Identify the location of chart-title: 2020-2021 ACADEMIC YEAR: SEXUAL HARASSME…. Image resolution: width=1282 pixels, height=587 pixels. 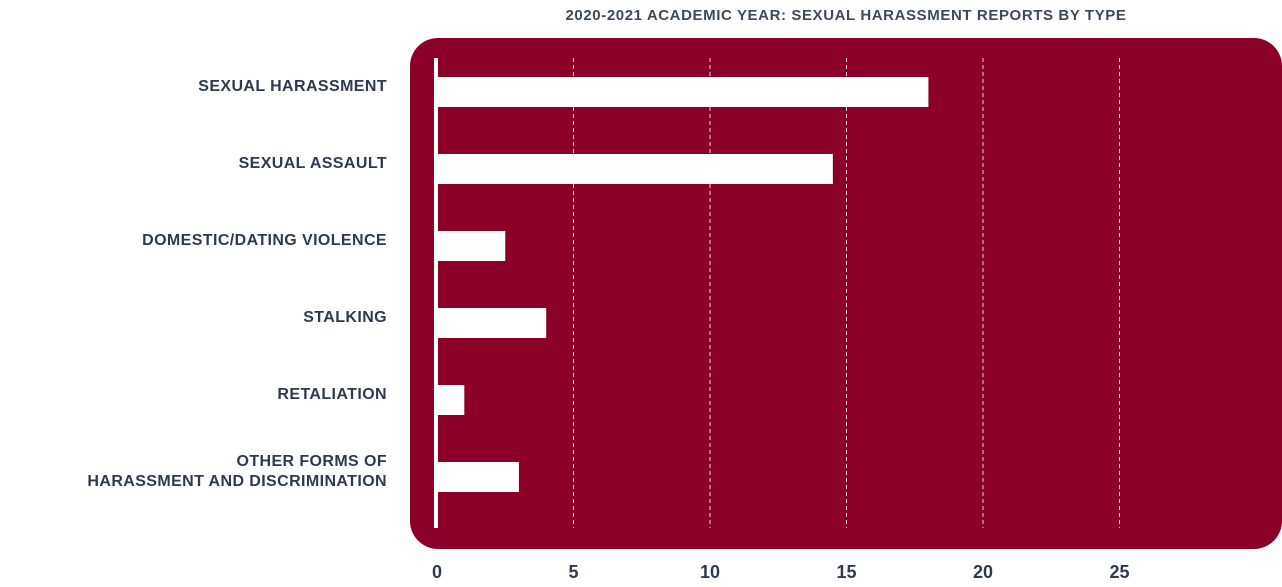
(846, 15).